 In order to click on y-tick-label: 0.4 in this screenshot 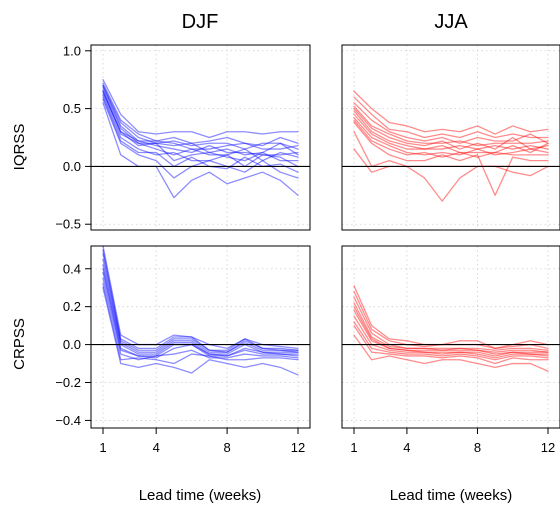, I will do `click(72, 268)`.